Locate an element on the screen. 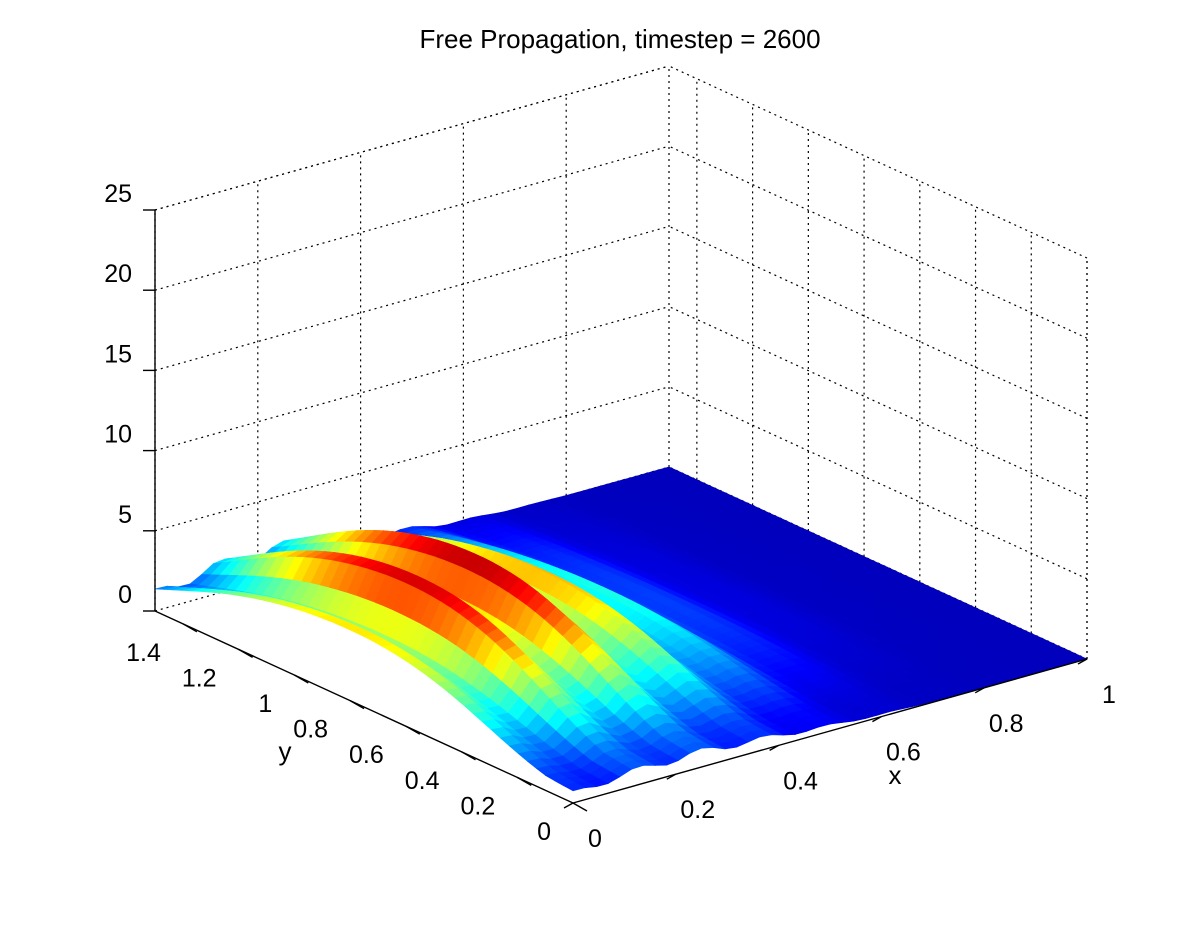 This screenshot has height=942, width=1200. y-tick-label: 0.2 is located at coordinates (478, 806).